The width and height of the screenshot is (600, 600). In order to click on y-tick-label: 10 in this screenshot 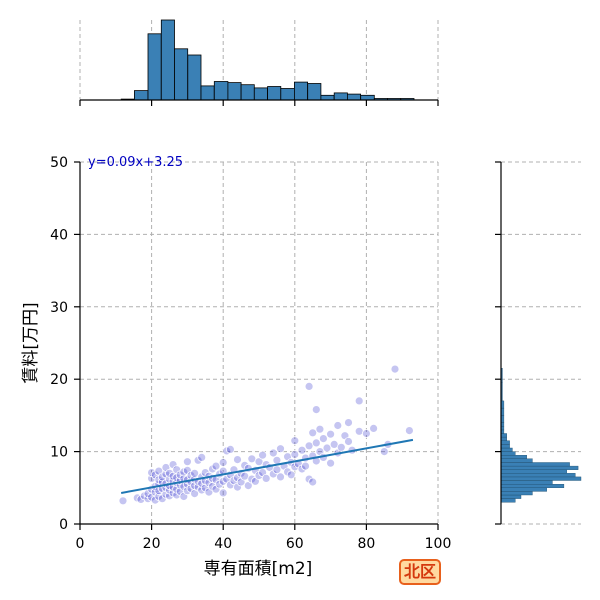, I will do `click(59, 453)`.